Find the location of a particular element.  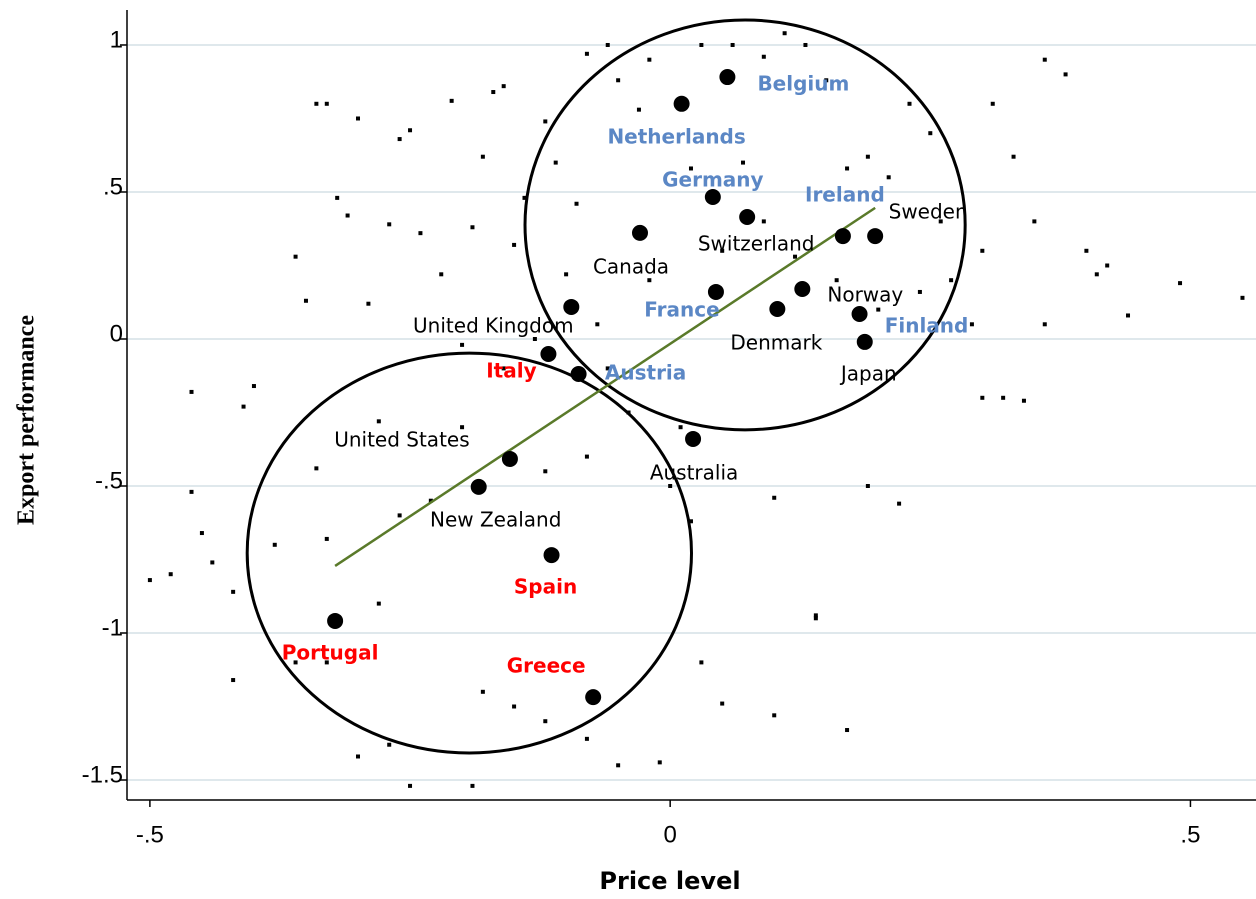

country-label: Ireland is located at coordinates (845, 195).